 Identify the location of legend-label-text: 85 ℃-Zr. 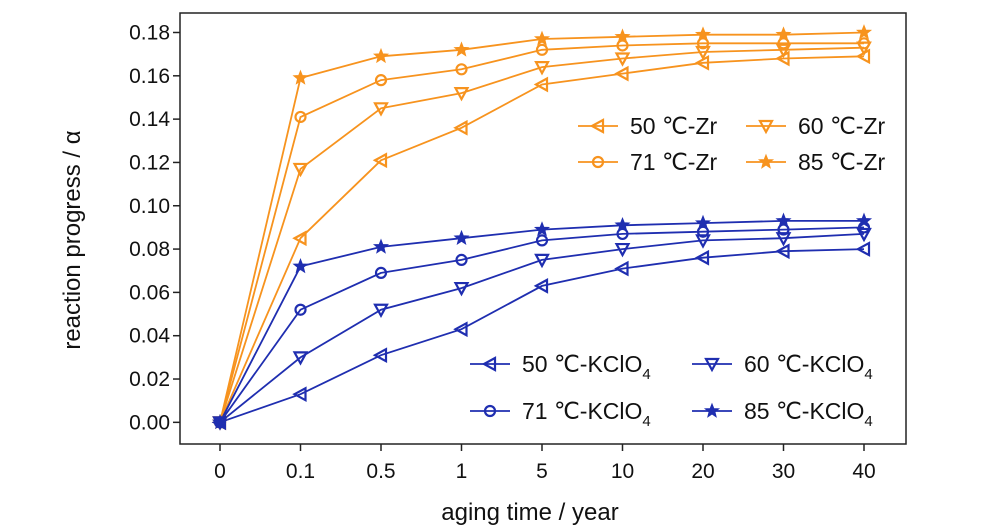
(842, 162).